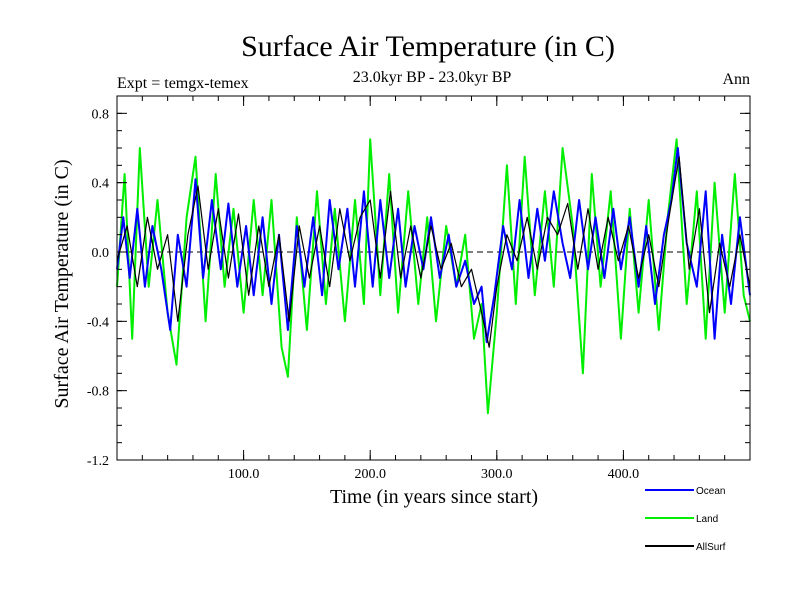 The image size is (800, 600). I want to click on legend: Ocean Land AllSurf, so click(685, 519).